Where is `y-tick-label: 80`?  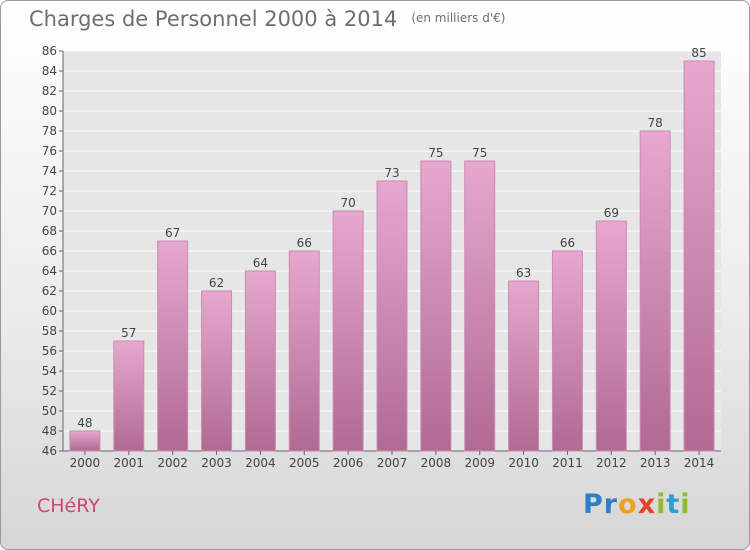 y-tick-label: 80 is located at coordinates (49, 111).